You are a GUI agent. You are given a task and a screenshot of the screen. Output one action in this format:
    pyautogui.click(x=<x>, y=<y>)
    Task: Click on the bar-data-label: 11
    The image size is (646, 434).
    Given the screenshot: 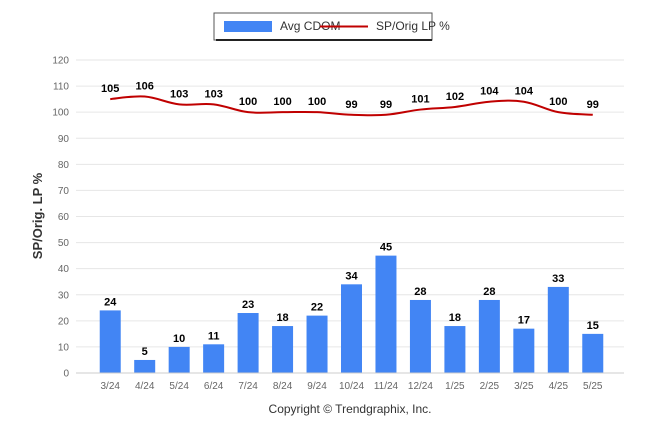 What is the action you would take?
    pyautogui.click(x=214, y=336)
    